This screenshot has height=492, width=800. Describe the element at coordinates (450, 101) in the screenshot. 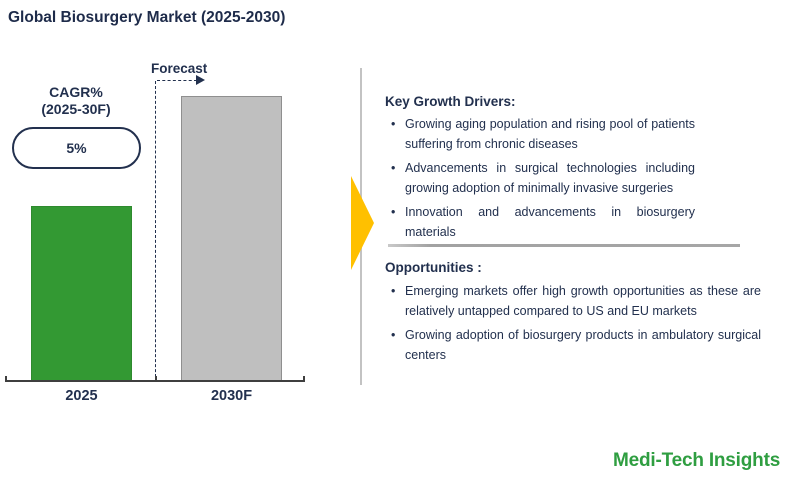

I see `drivers-heading: Key Growth Drivers:` at that location.